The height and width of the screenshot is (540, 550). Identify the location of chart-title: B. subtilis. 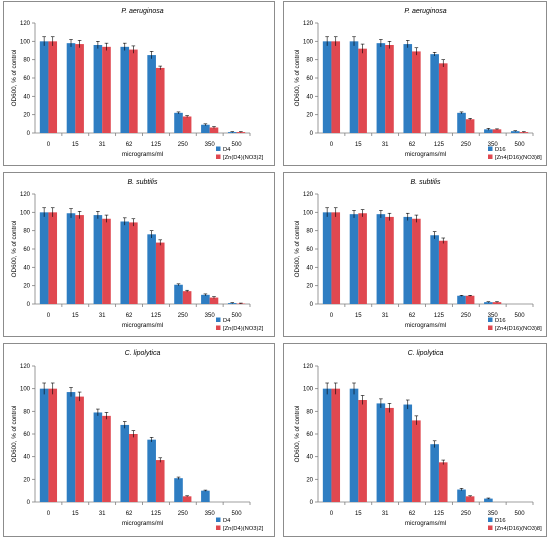
(426, 182).